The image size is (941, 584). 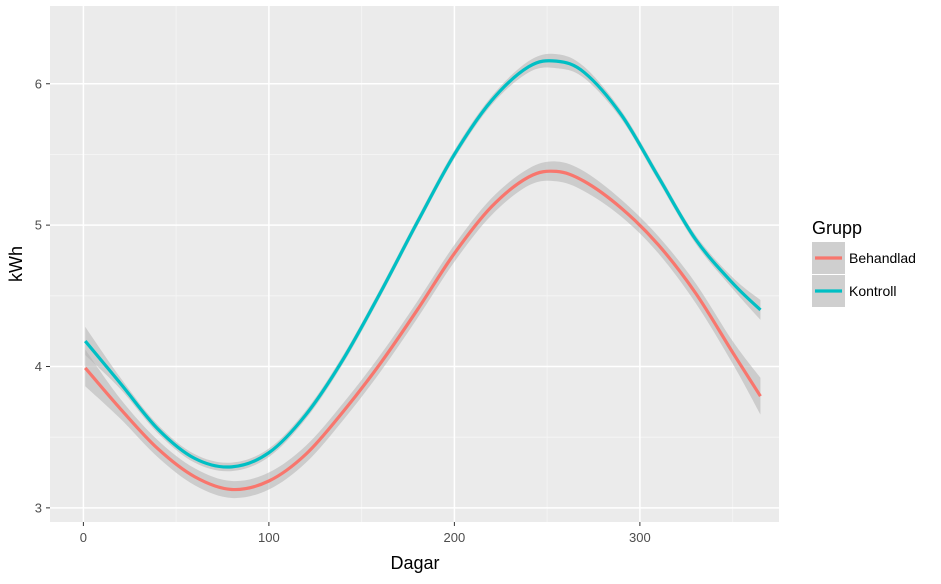 I want to click on x-tick-labels: 0 100 200 300, so click(x=365, y=537).